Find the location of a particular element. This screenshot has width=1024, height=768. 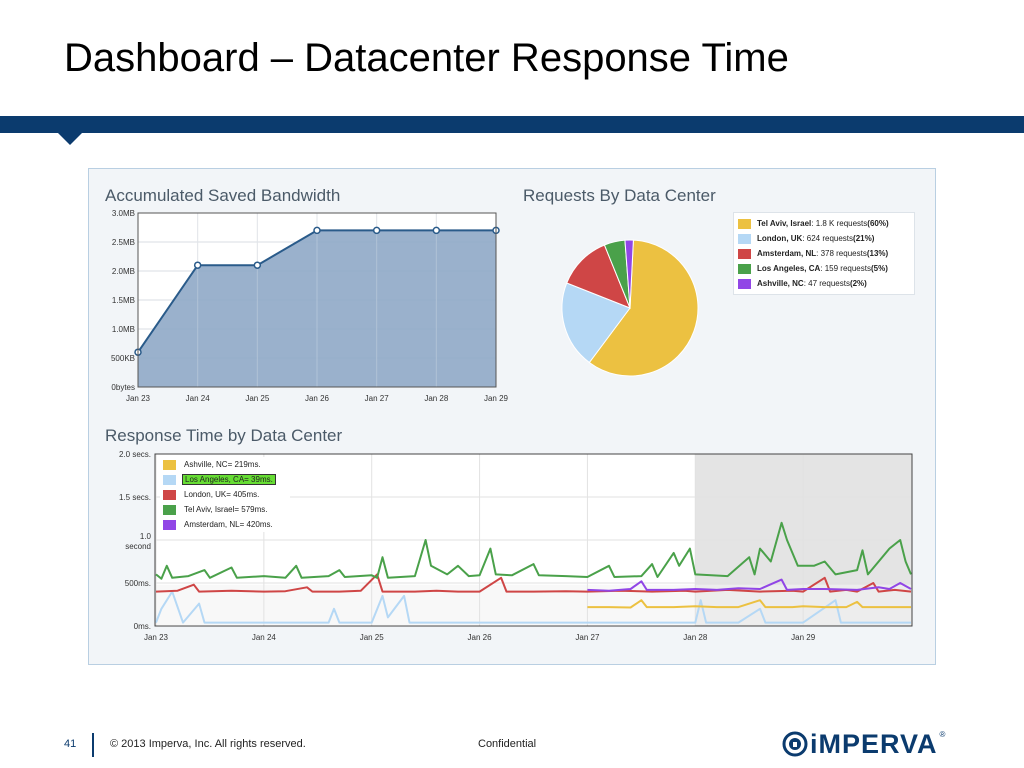

legend-item: Tel Aviv, Israel= 579ms. is located at coordinates (225, 509).